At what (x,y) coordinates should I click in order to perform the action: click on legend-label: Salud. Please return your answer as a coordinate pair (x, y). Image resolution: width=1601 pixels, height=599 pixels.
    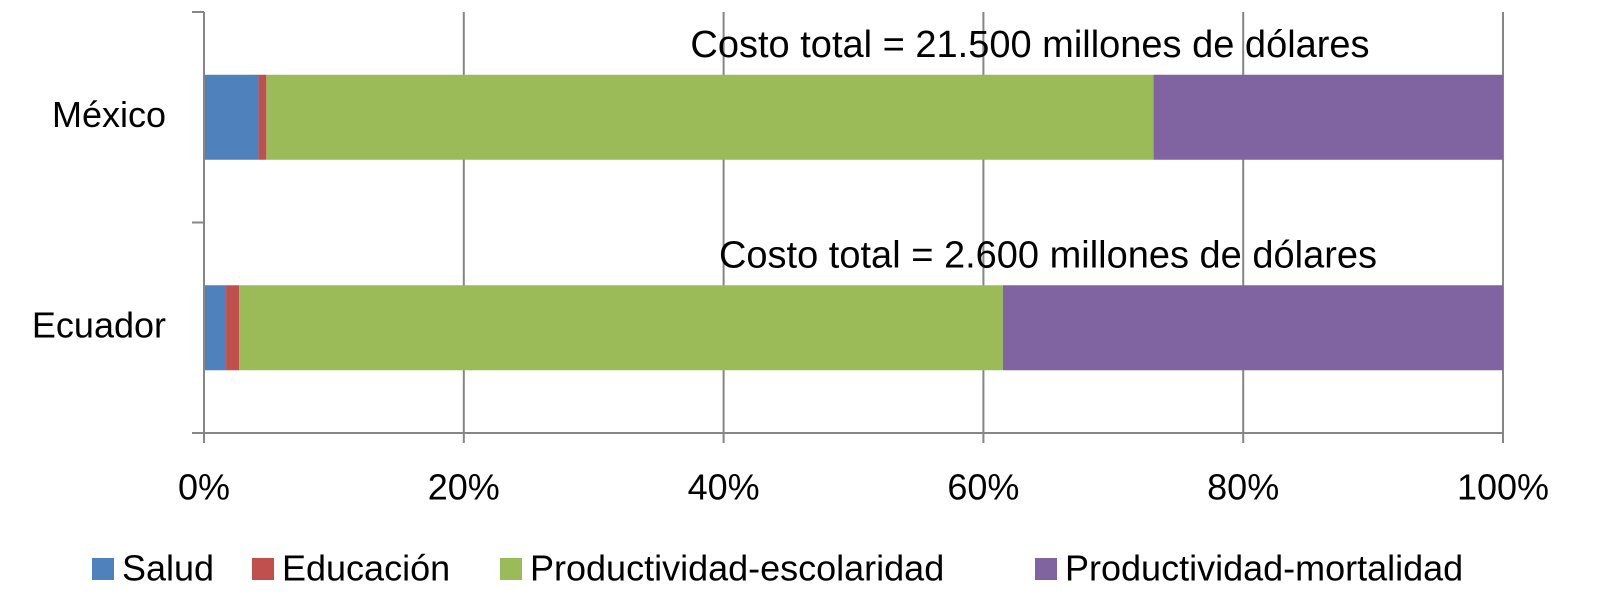
    Looking at the image, I should click on (168, 568).